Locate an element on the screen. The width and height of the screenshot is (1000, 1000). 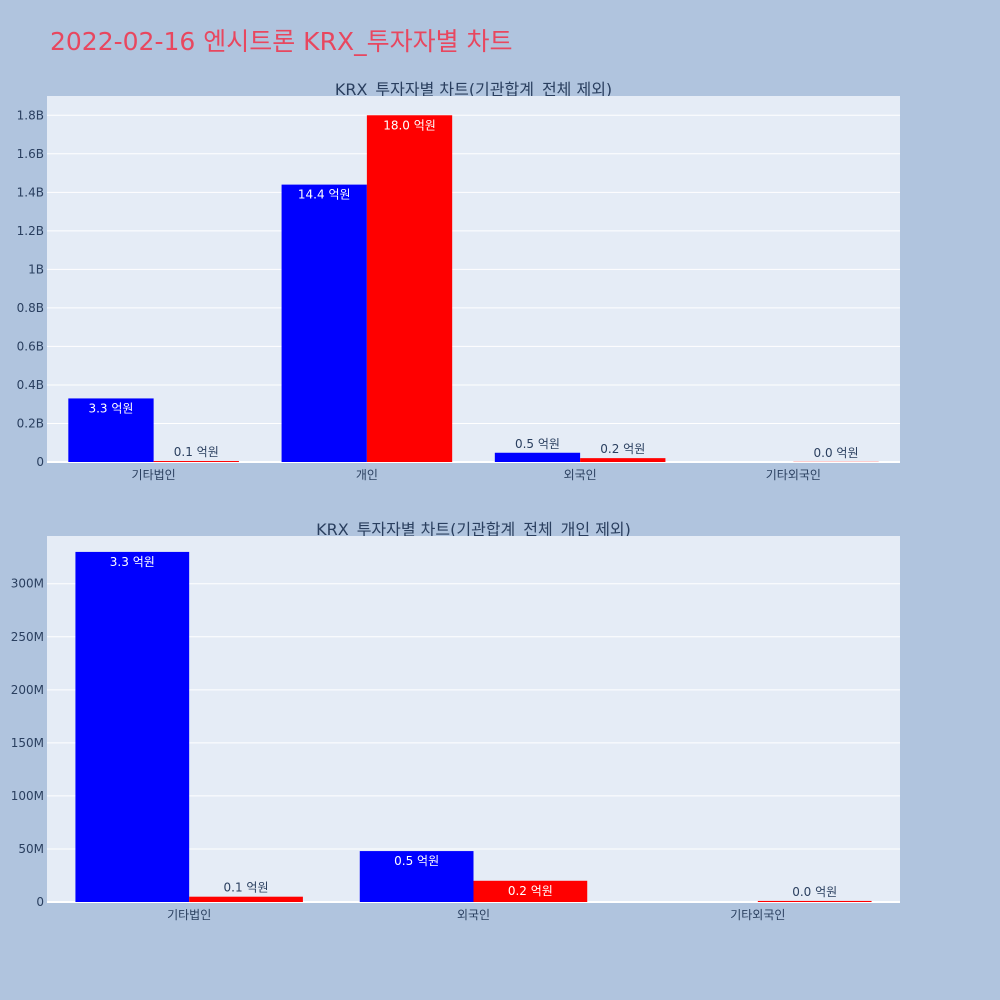
page-title: 2022-02-16 엔시트론 KRX_투자자별 차트 is located at coordinates (281, 41).